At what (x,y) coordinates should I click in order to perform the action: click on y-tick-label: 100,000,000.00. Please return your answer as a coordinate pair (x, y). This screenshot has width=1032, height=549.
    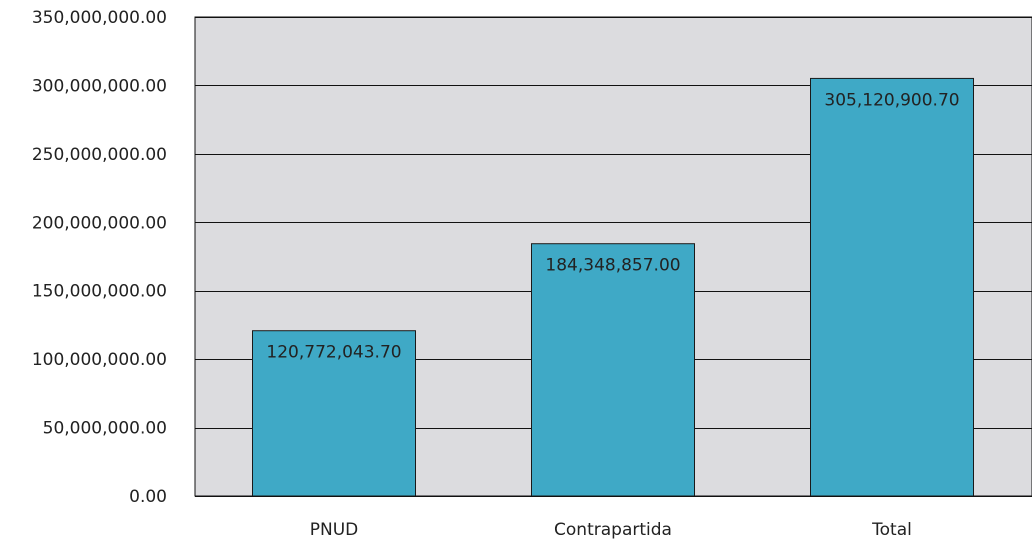
    Looking at the image, I should click on (99, 360).